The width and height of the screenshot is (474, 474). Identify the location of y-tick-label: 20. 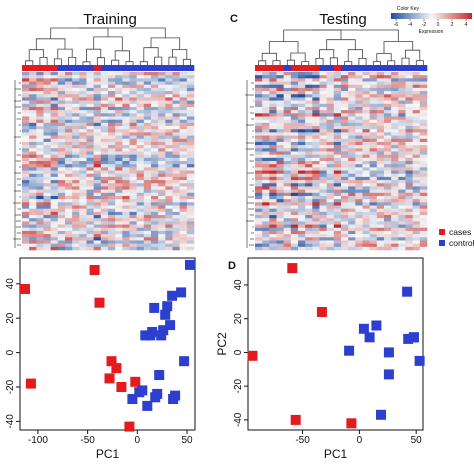
(10, 318).